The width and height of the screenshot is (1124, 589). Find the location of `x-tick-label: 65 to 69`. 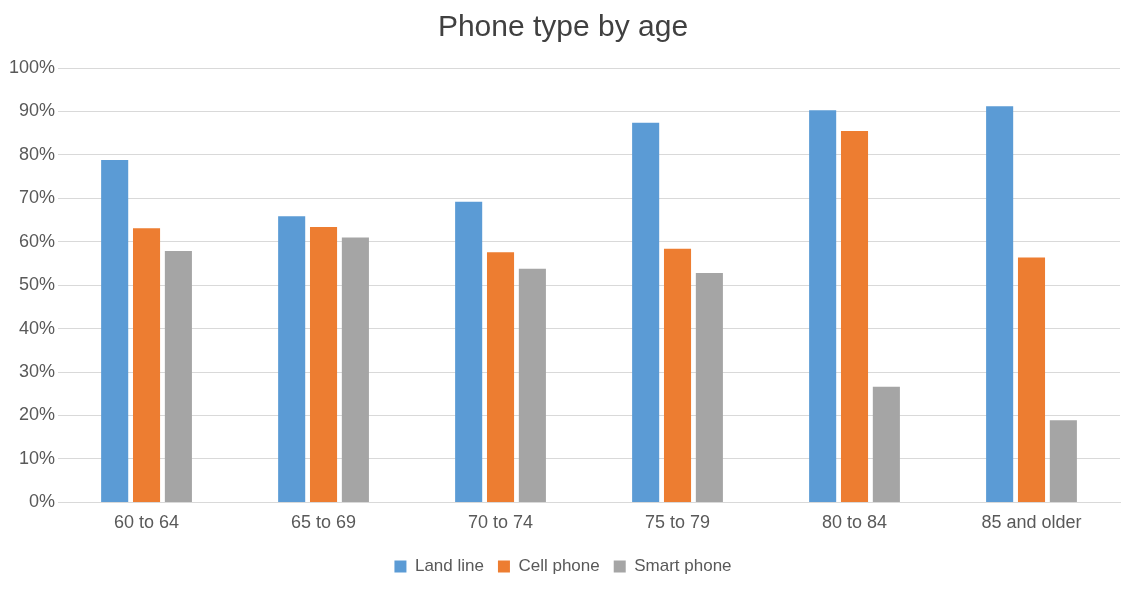

x-tick-label: 65 to 69 is located at coordinates (324, 522).